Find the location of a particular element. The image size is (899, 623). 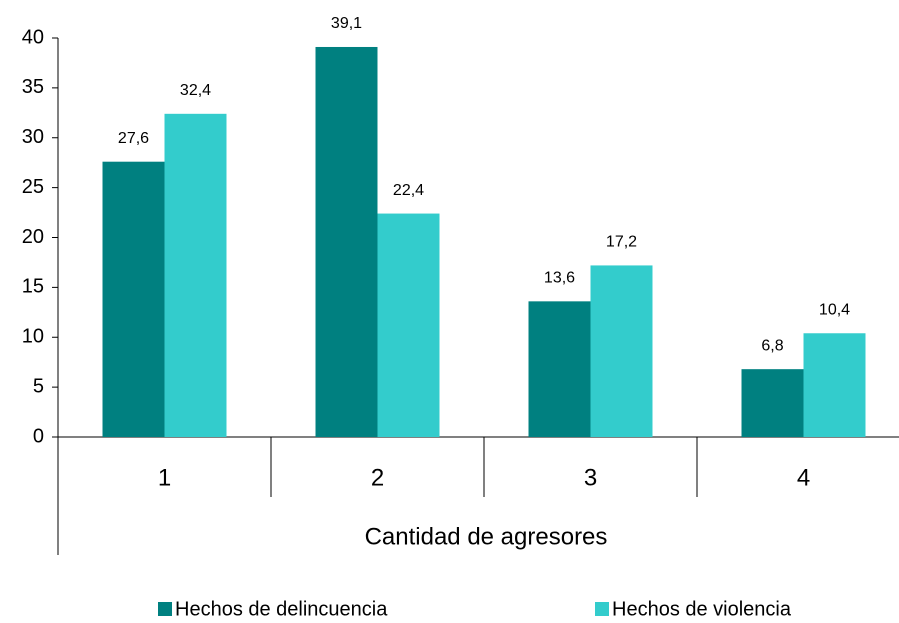

value-label: 6,8 is located at coordinates (772, 345).